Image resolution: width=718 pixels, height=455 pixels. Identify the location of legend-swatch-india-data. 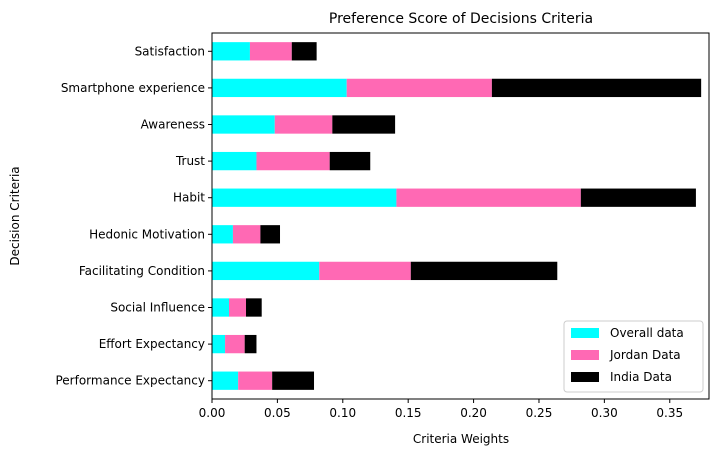
(585, 377).